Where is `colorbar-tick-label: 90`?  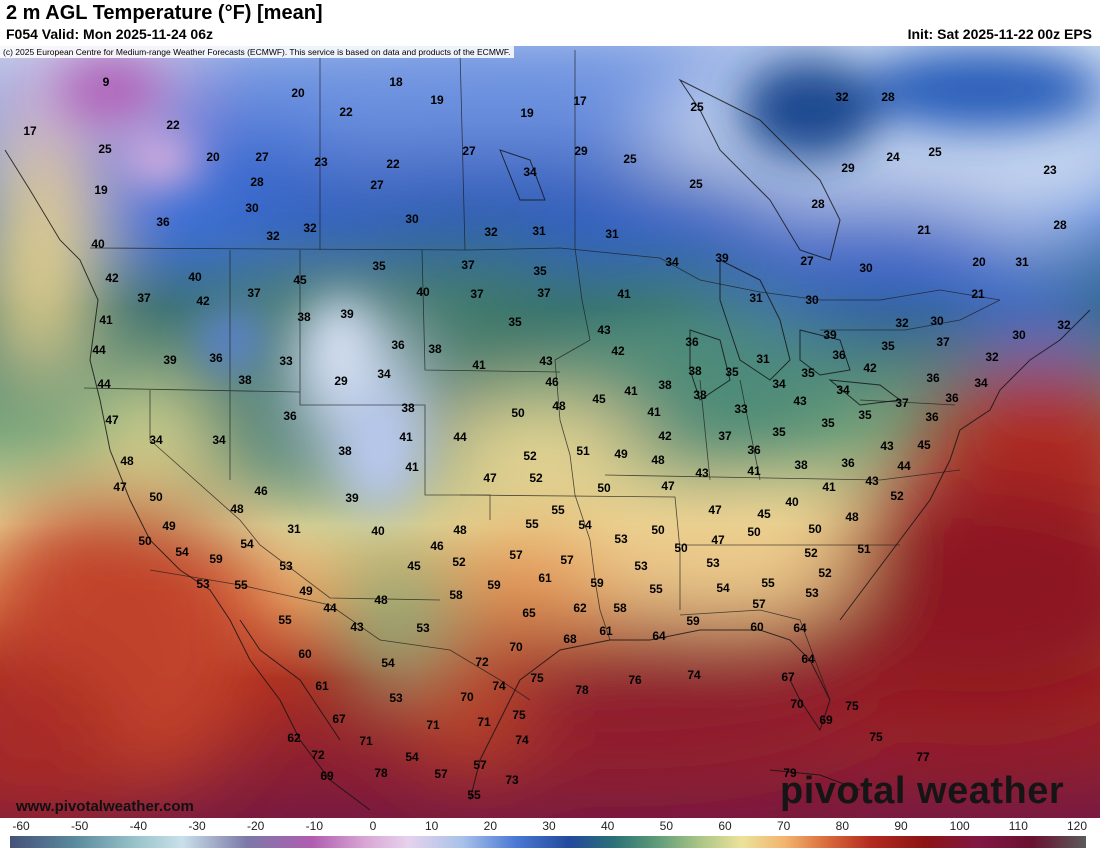
colorbar-tick-label: 90 is located at coordinates (901, 826).